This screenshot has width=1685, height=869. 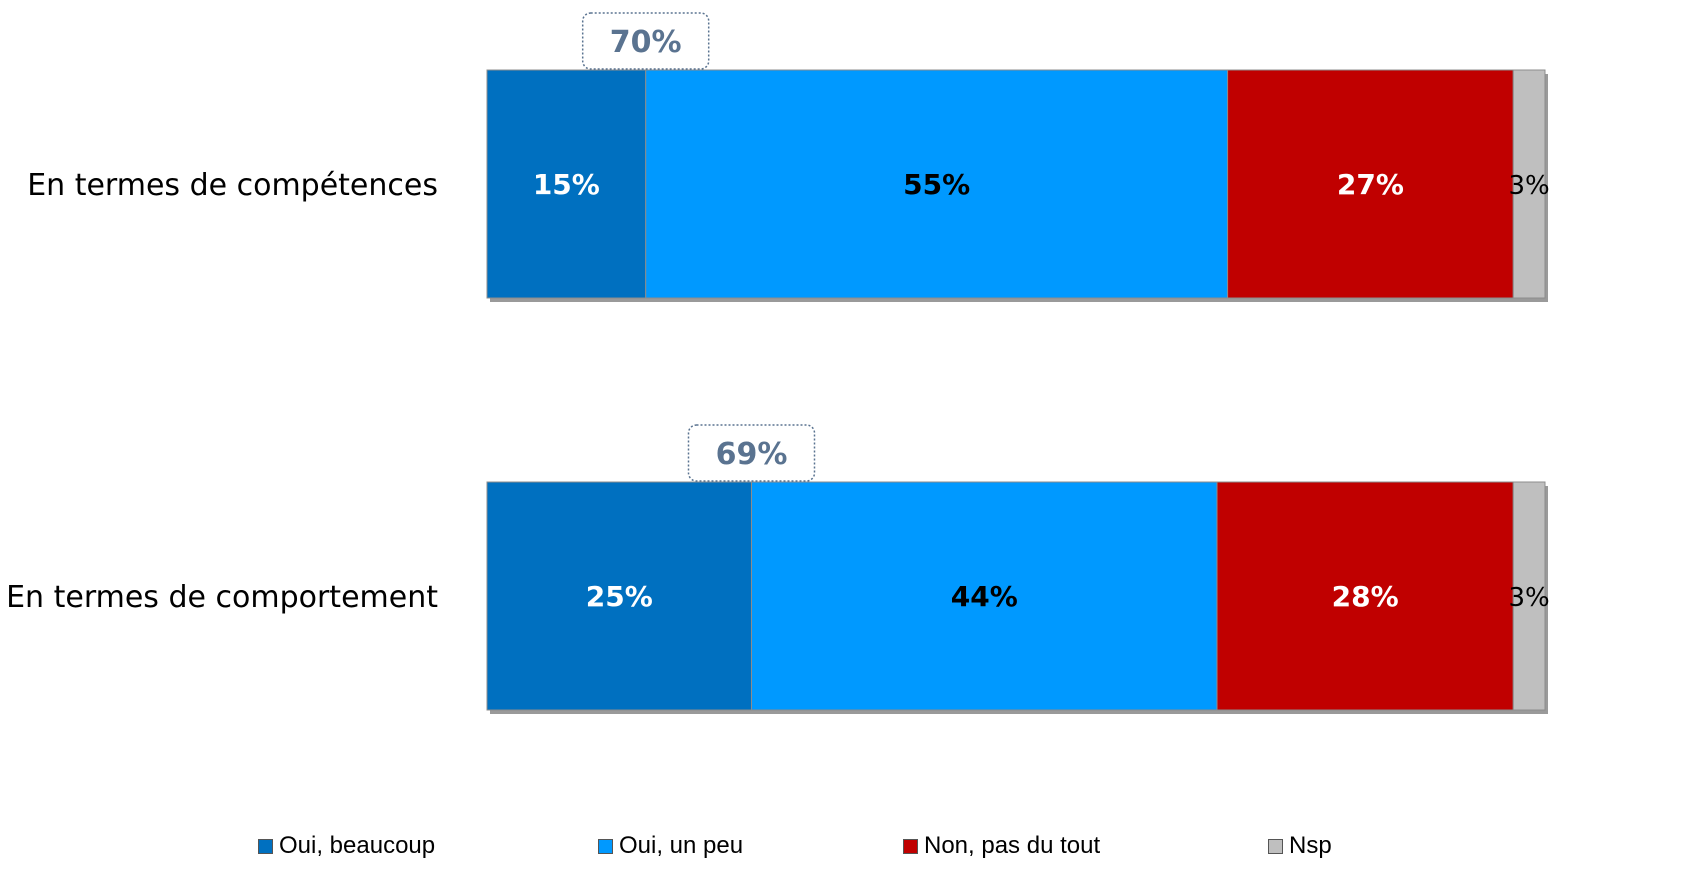 I want to click on legend-swatch-non-pas-du-tout, so click(x=910, y=846).